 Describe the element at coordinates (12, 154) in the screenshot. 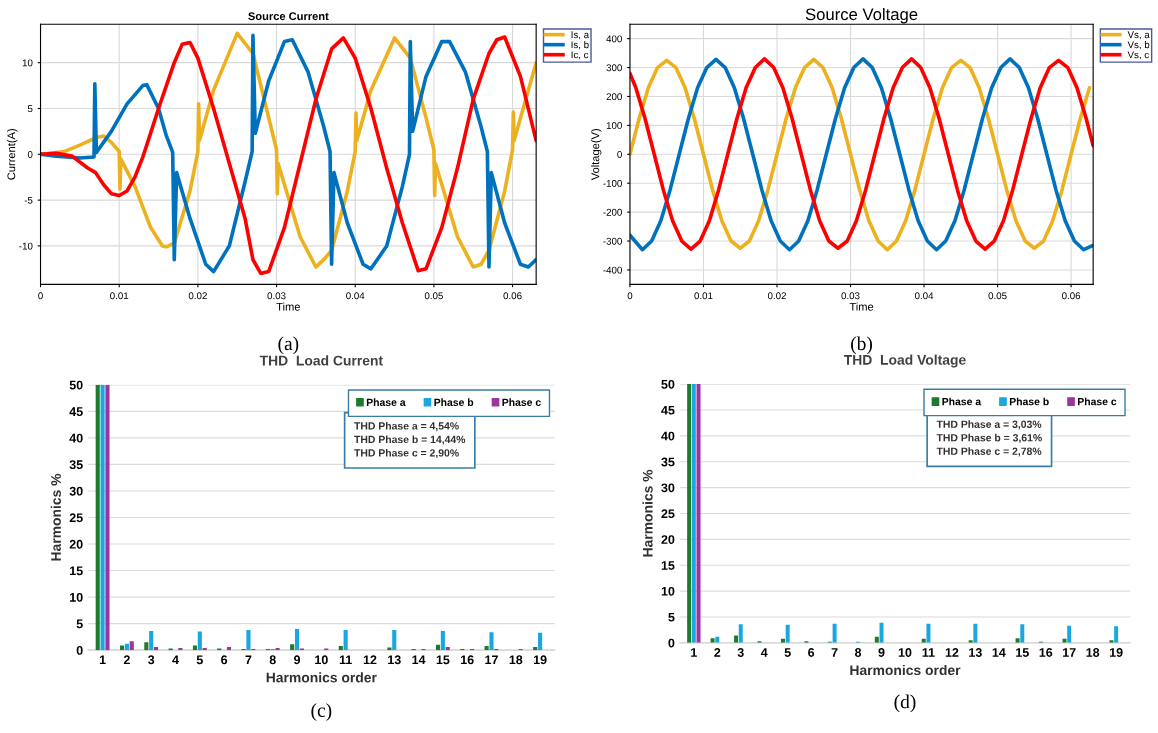

I see `y-axis-title: Current(A)` at that location.